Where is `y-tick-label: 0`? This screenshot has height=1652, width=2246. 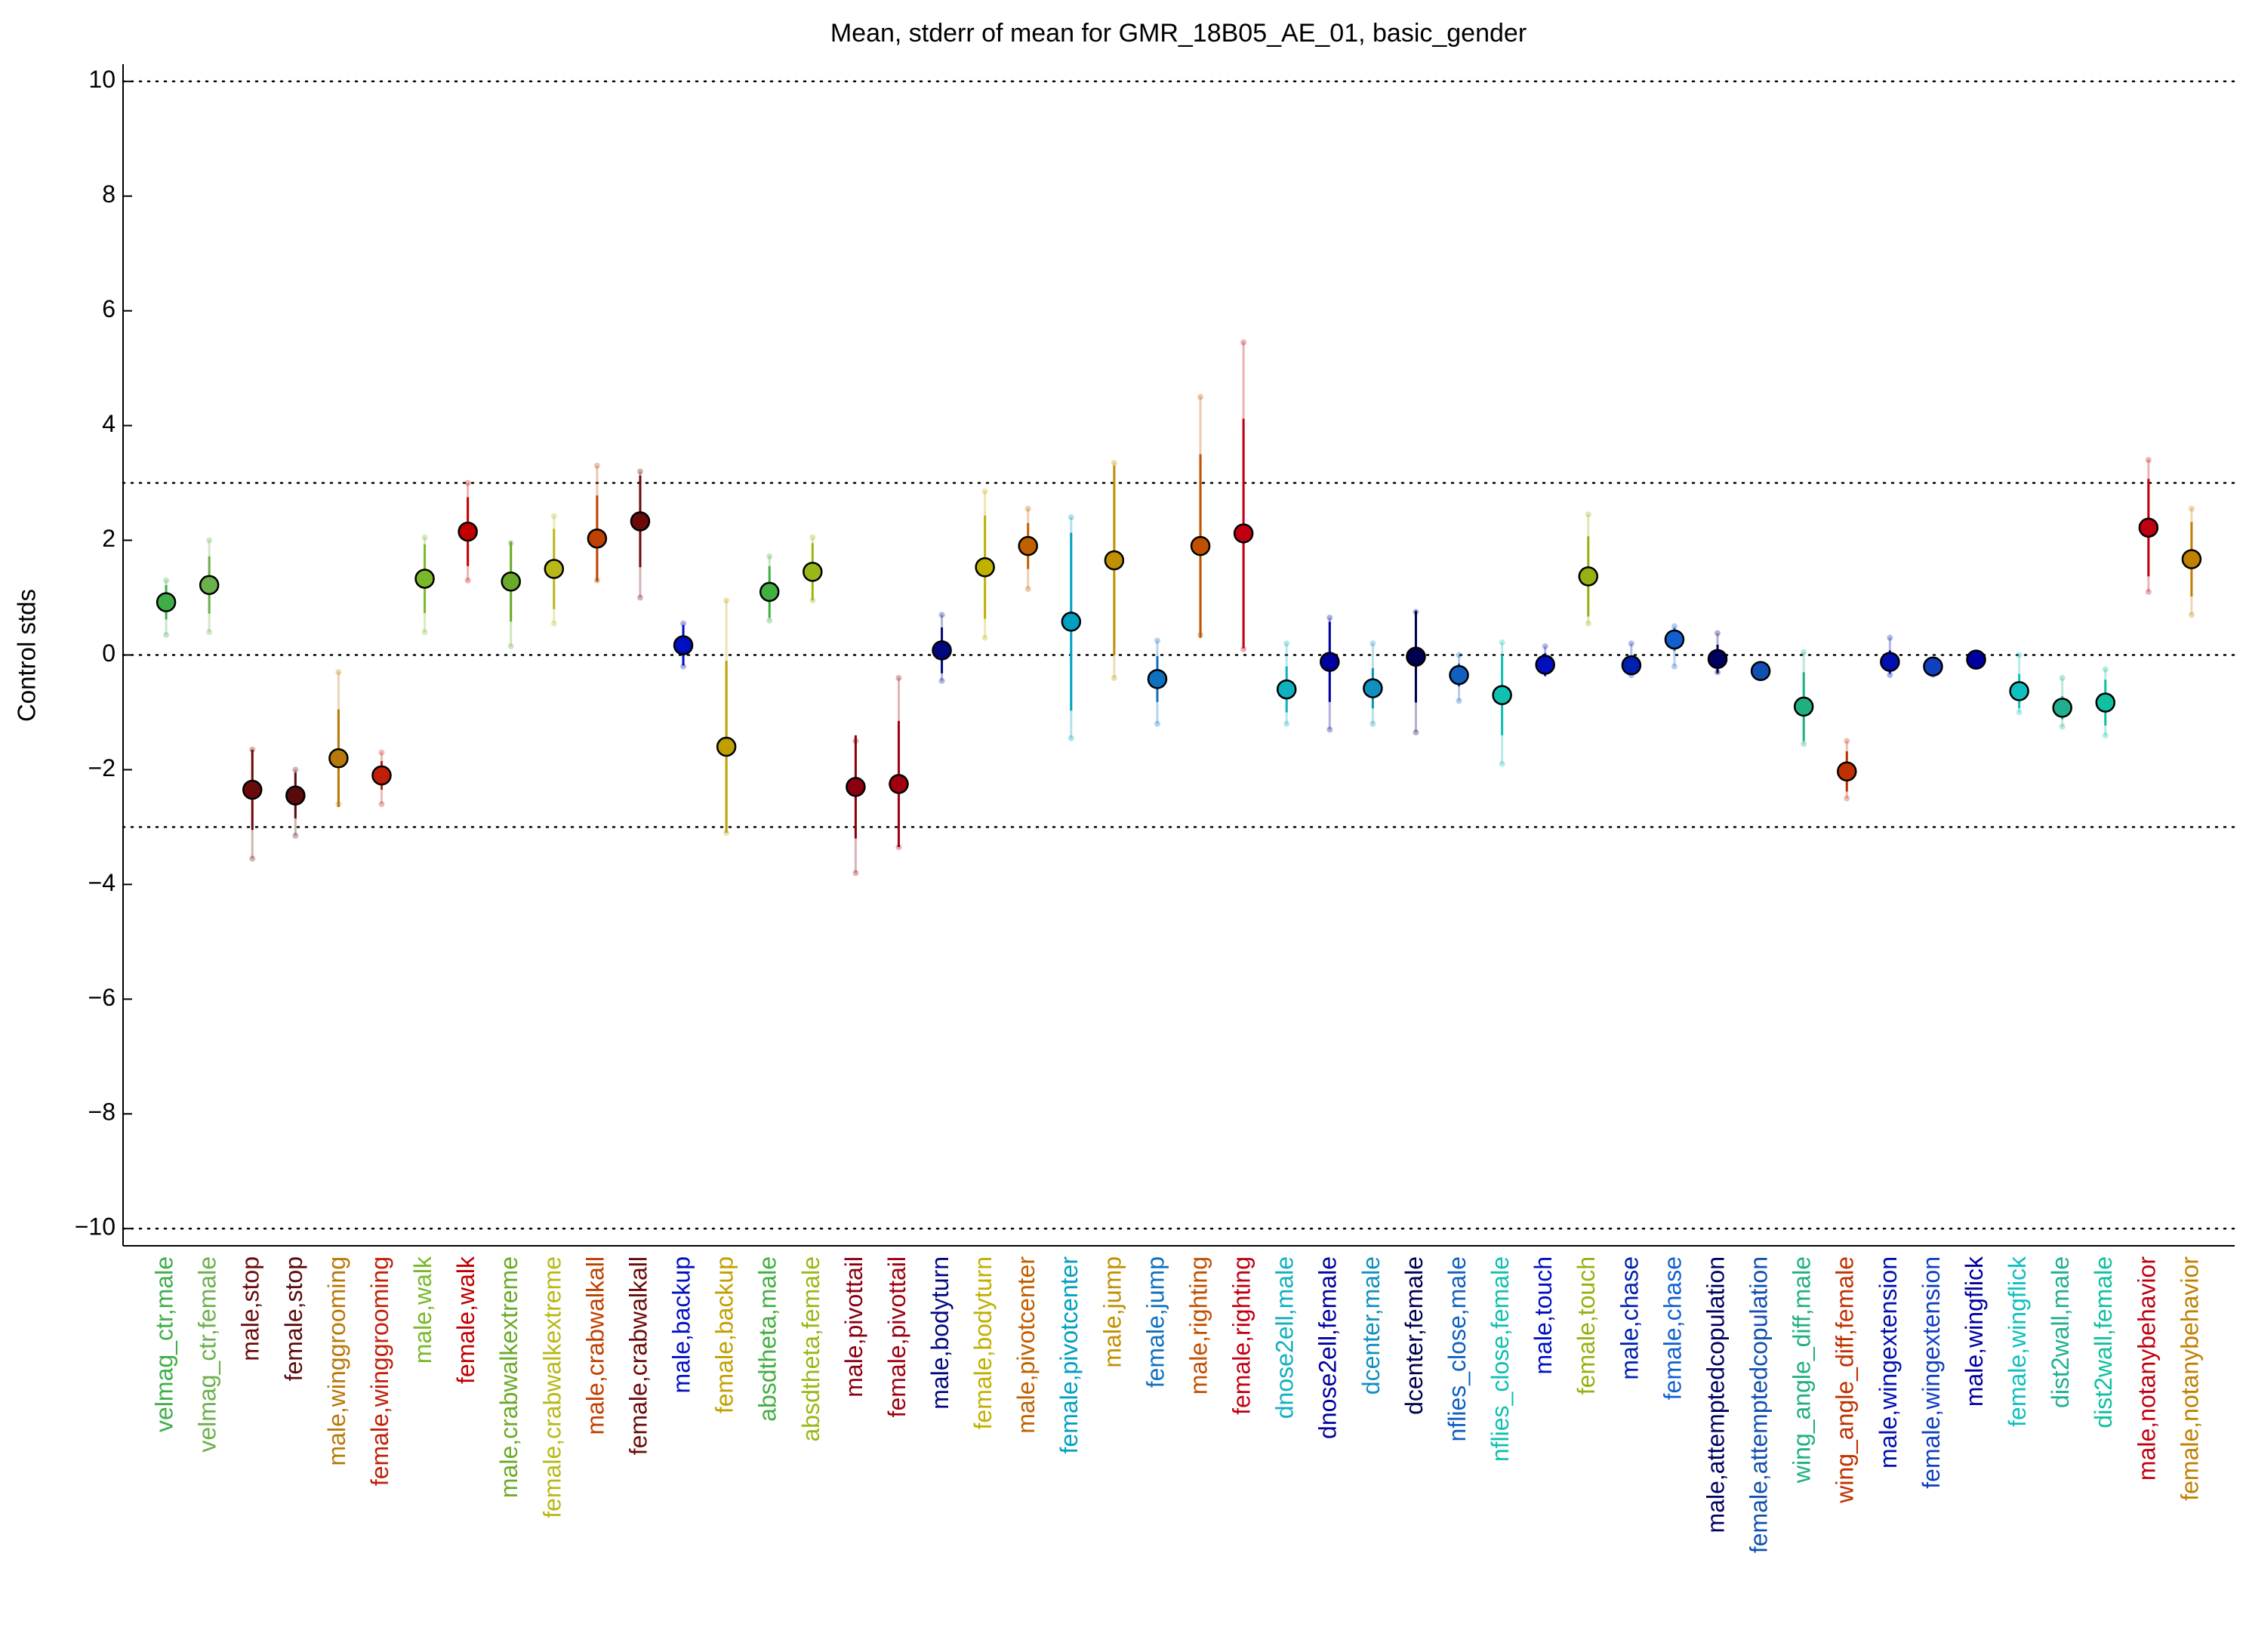 y-tick-label: 0 is located at coordinates (109, 653).